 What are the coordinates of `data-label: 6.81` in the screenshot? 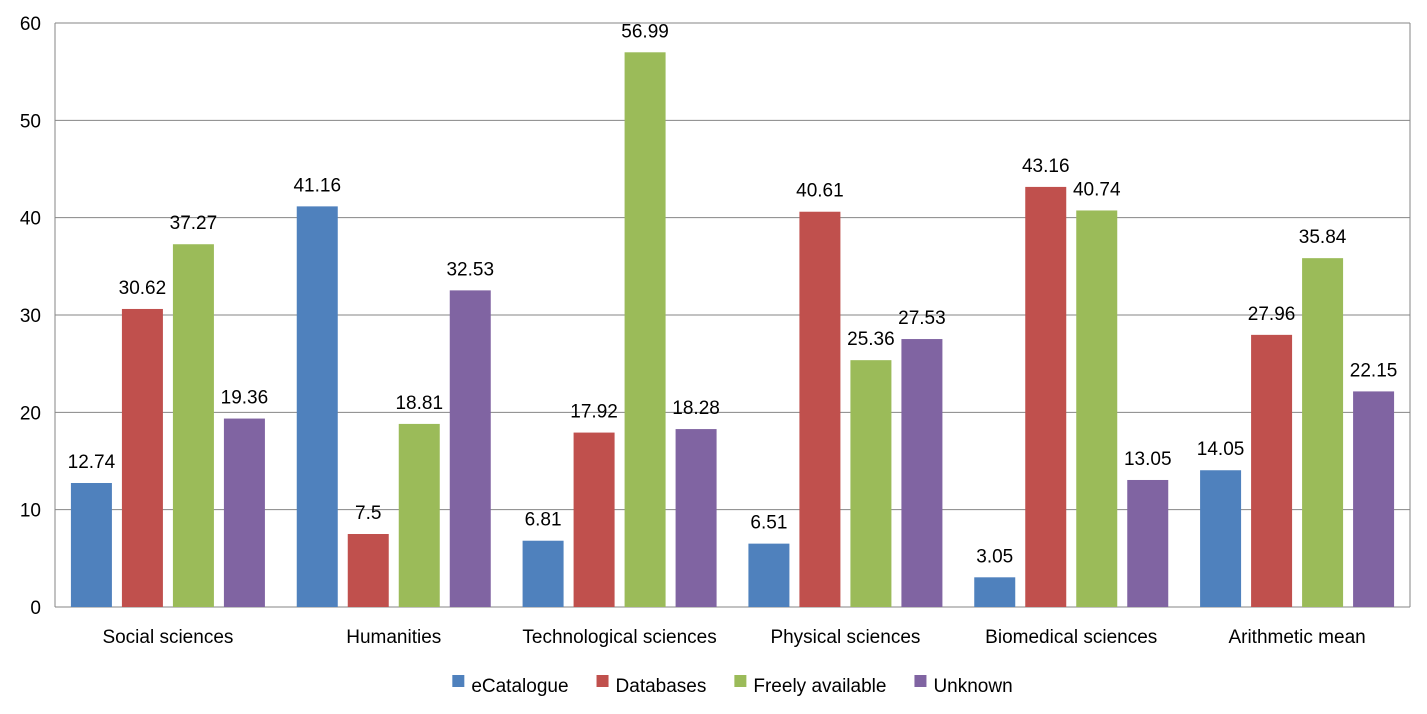 It's located at (543, 520).